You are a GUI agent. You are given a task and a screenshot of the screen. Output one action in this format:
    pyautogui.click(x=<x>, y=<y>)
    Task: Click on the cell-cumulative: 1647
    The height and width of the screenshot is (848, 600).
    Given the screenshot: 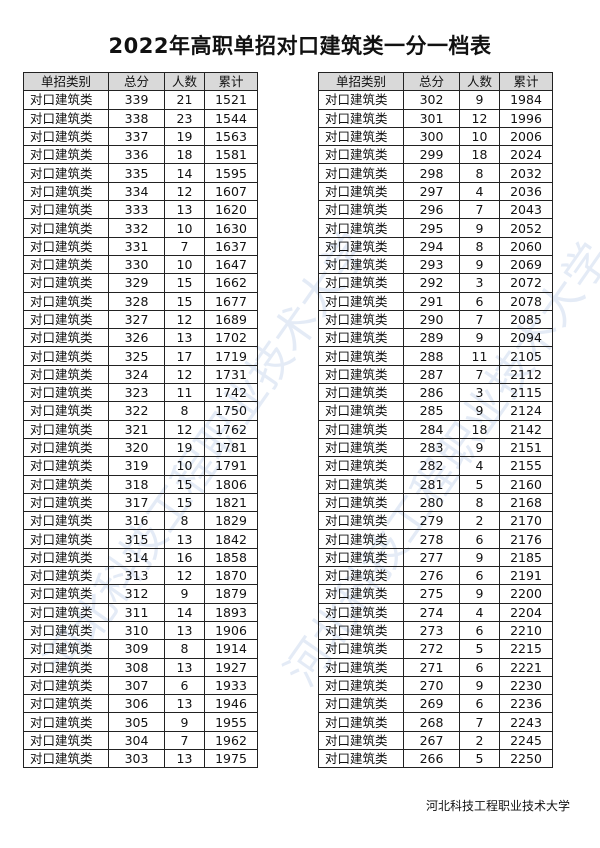 What is the action you would take?
    pyautogui.click(x=231, y=264)
    